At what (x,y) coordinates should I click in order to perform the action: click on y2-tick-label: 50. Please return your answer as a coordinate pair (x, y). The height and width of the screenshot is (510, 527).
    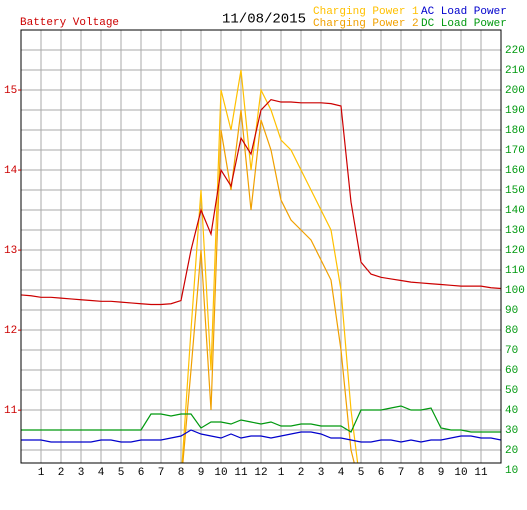
    Looking at the image, I should click on (511, 391).